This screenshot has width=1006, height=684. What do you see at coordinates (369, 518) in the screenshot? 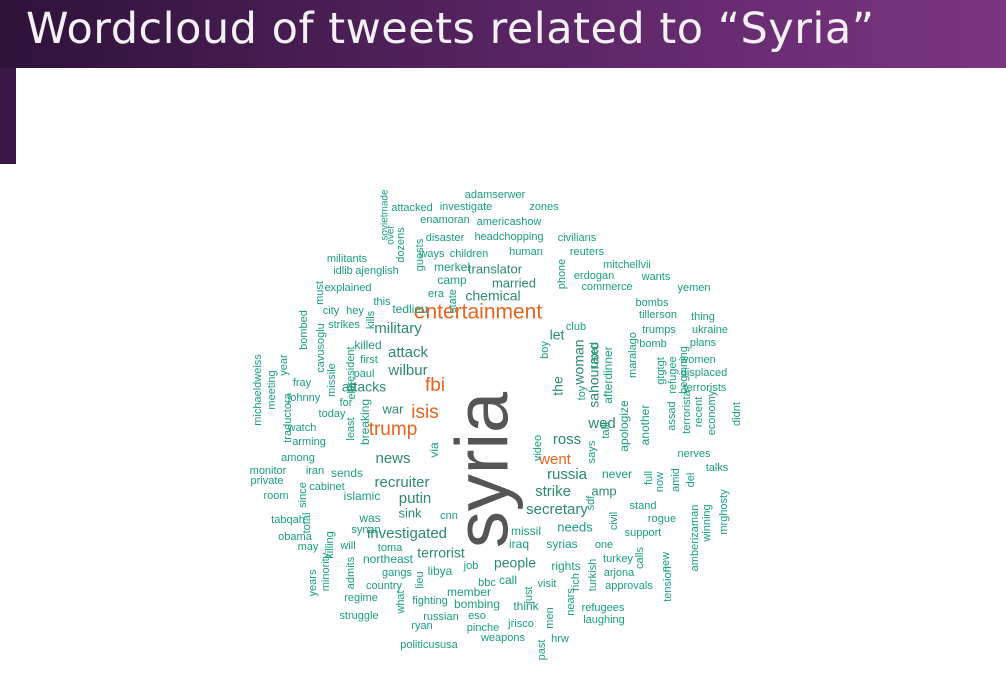
I see `cloud-word-was: was` at bounding box center [369, 518].